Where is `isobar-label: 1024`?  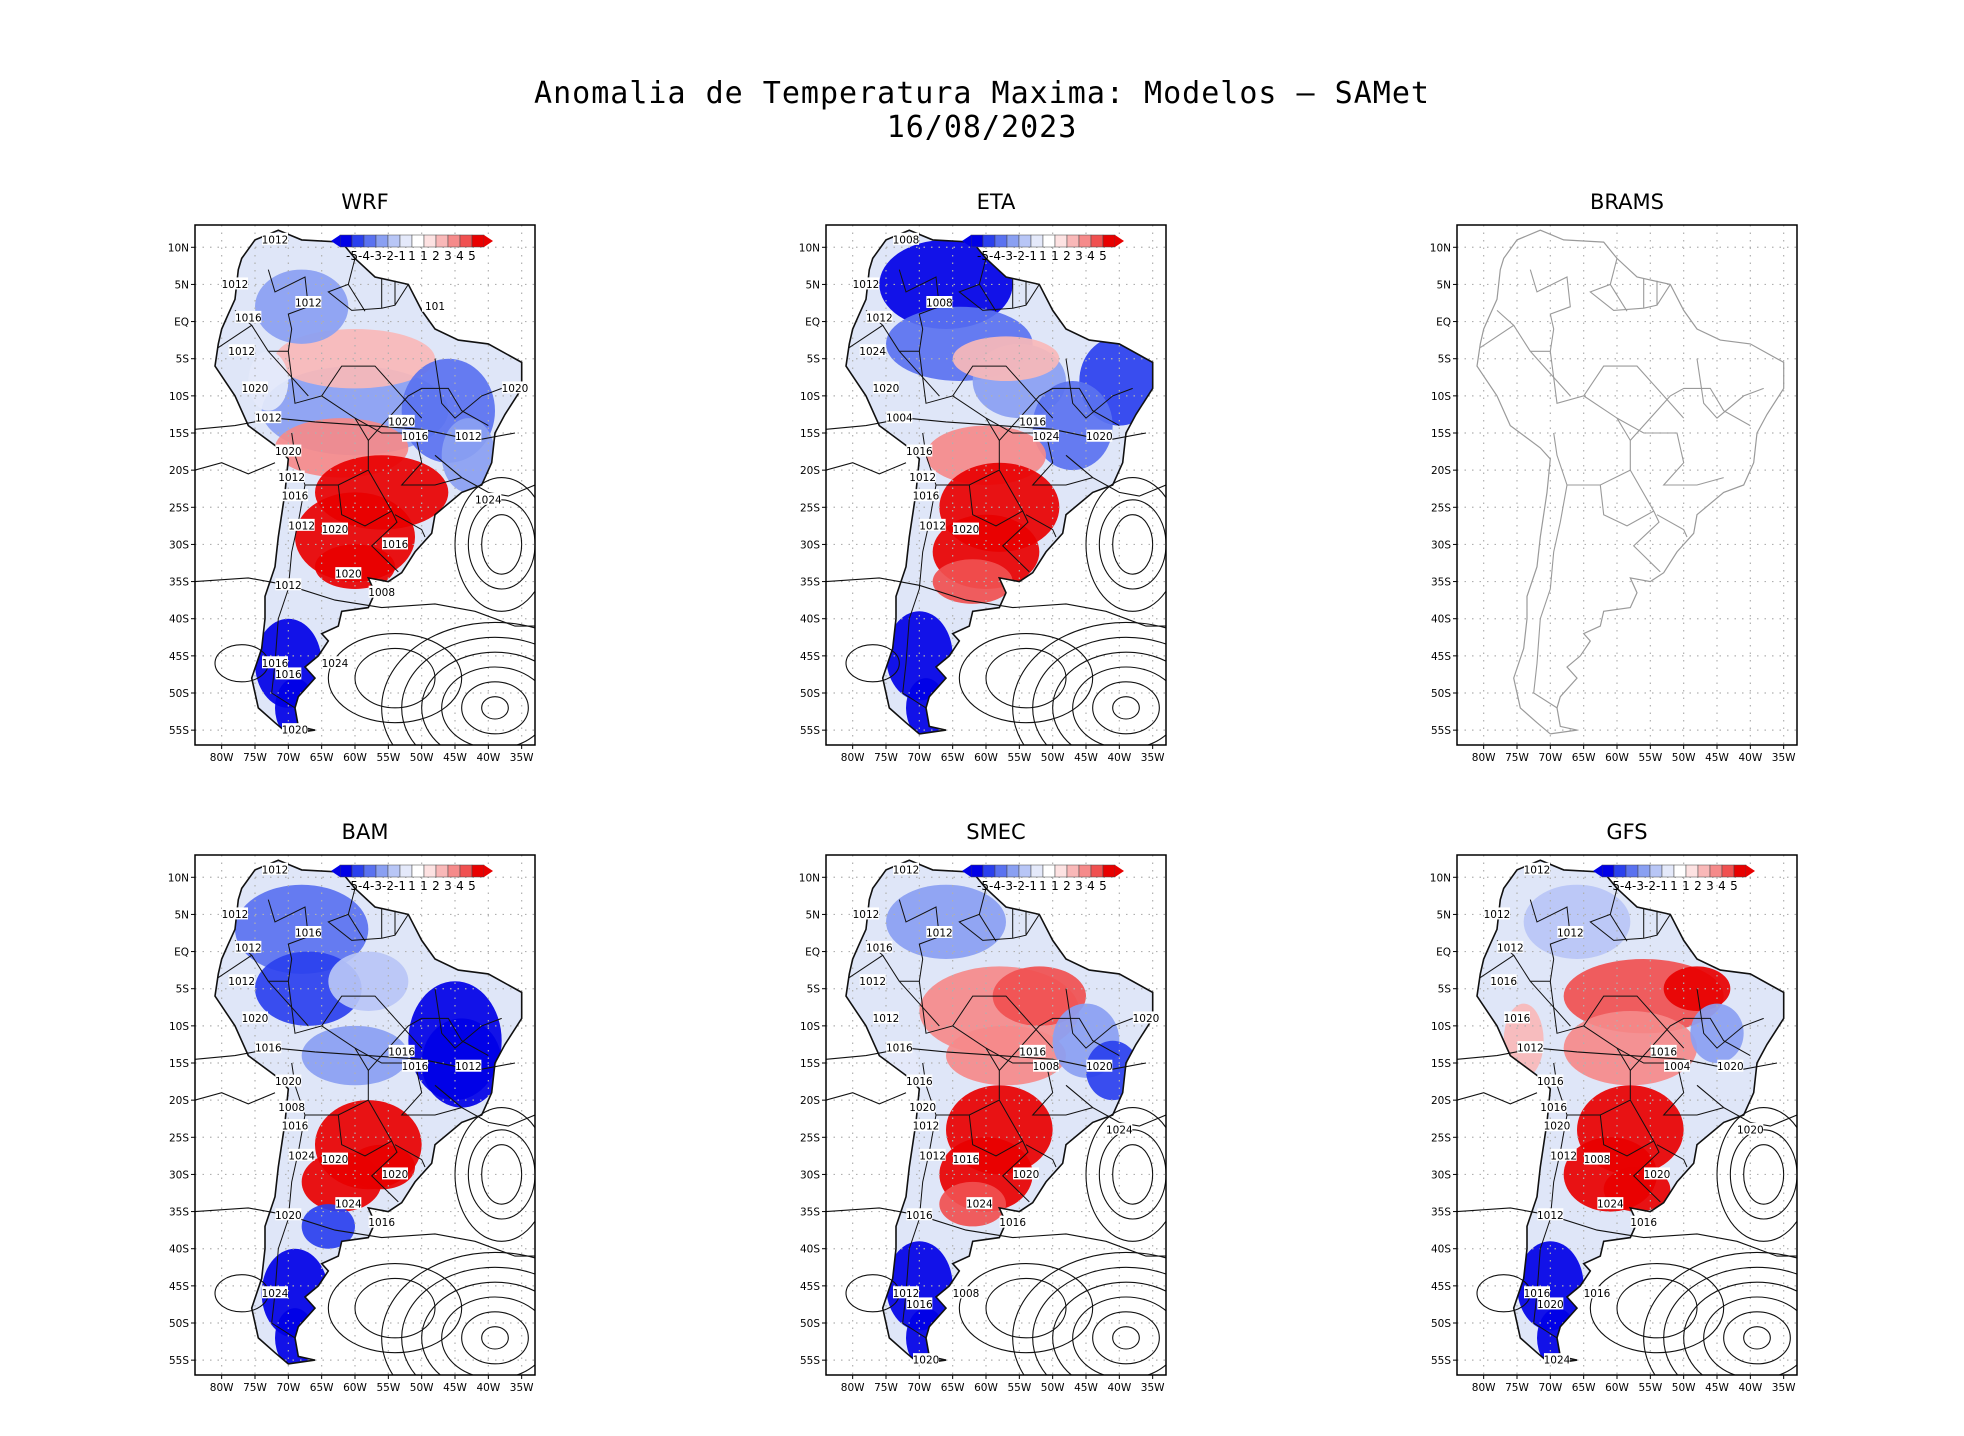 isobar-label: 1024 is located at coordinates (335, 664).